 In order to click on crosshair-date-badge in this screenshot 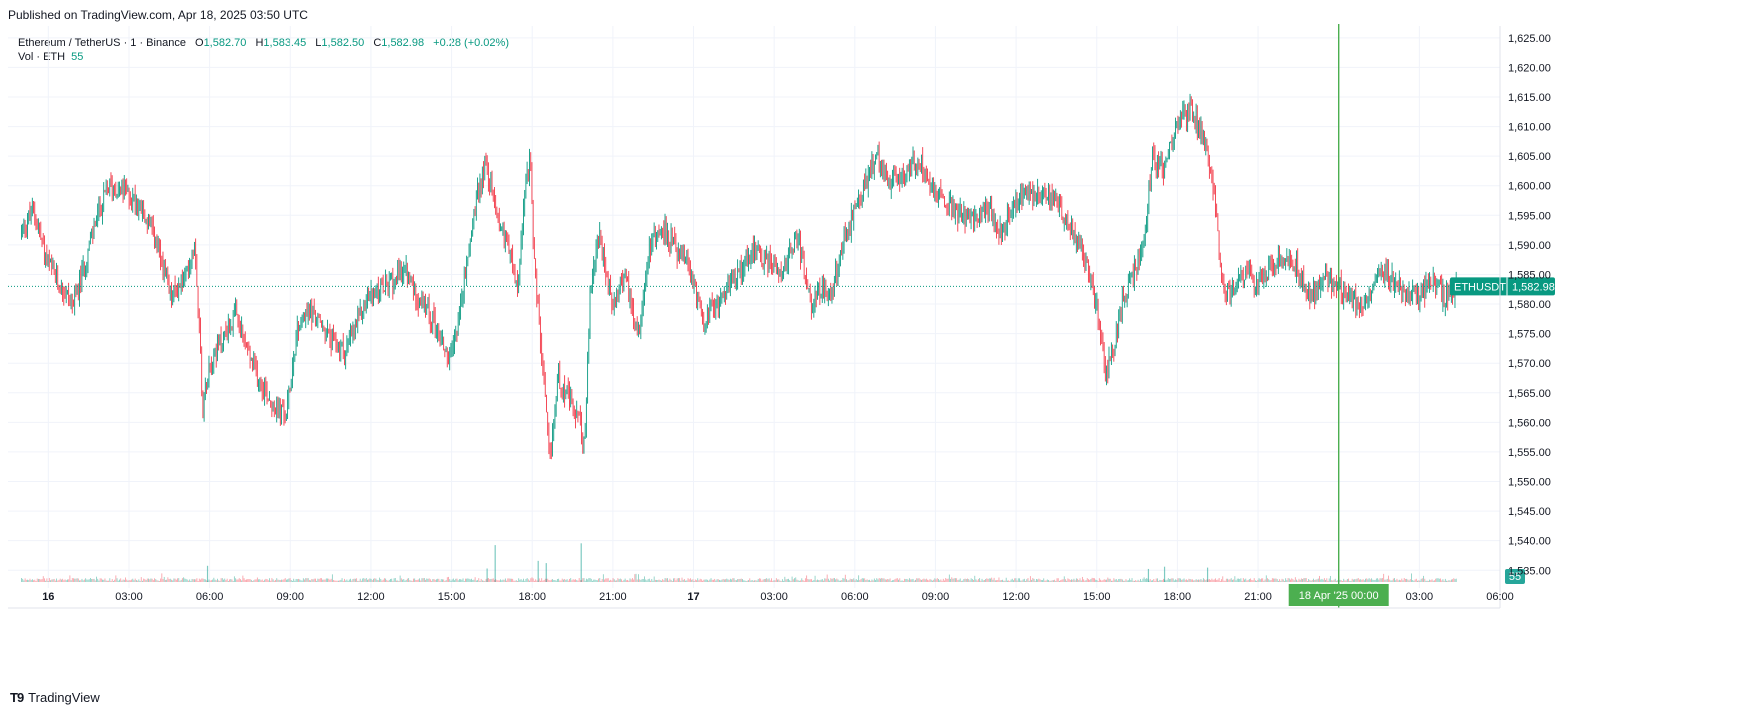, I will do `click(1338, 595)`.